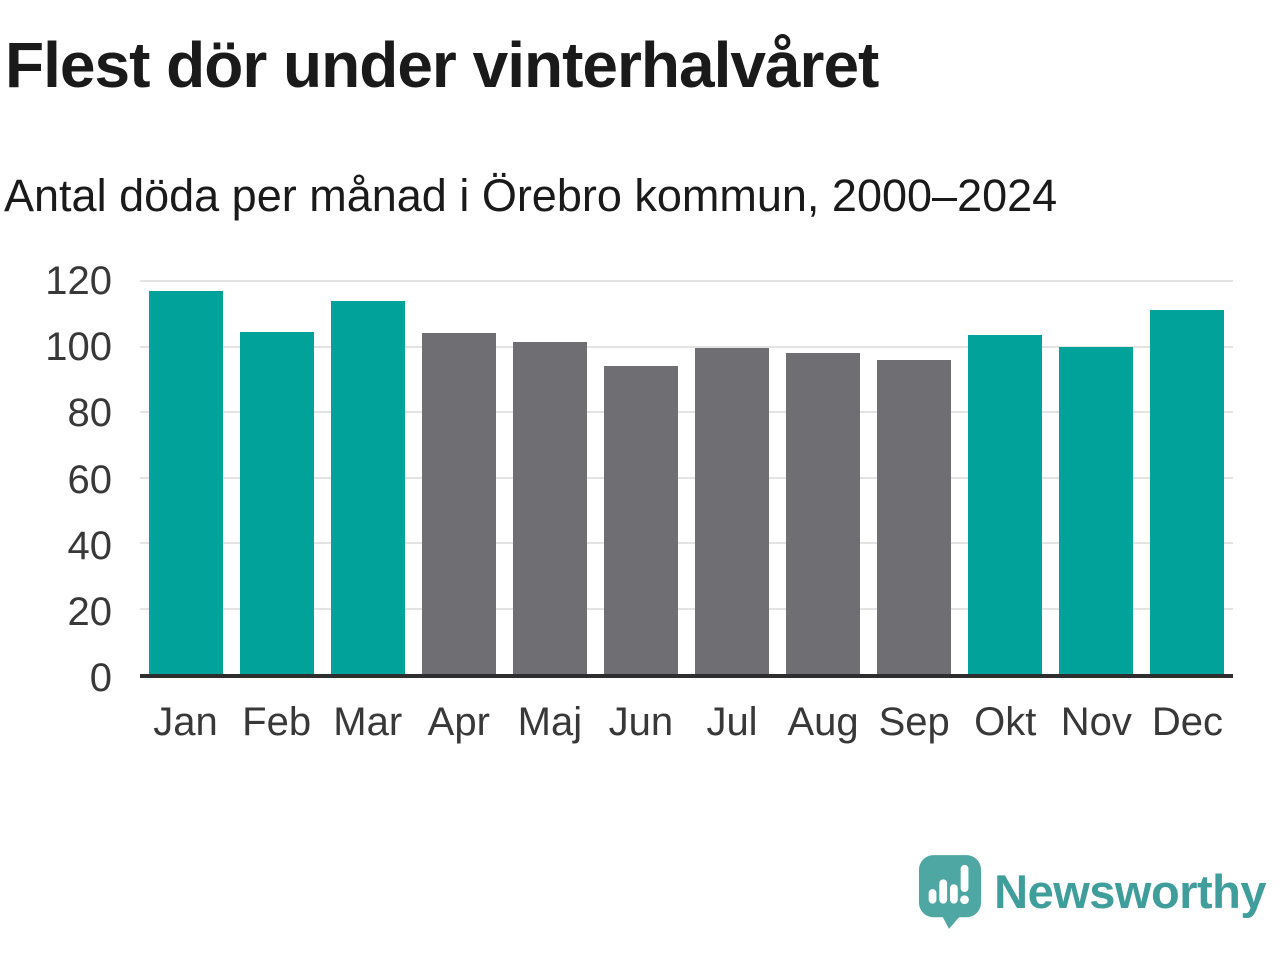 The width and height of the screenshot is (1280, 960). I want to click on x-tick-label-nov: Nov, so click(1096, 722).